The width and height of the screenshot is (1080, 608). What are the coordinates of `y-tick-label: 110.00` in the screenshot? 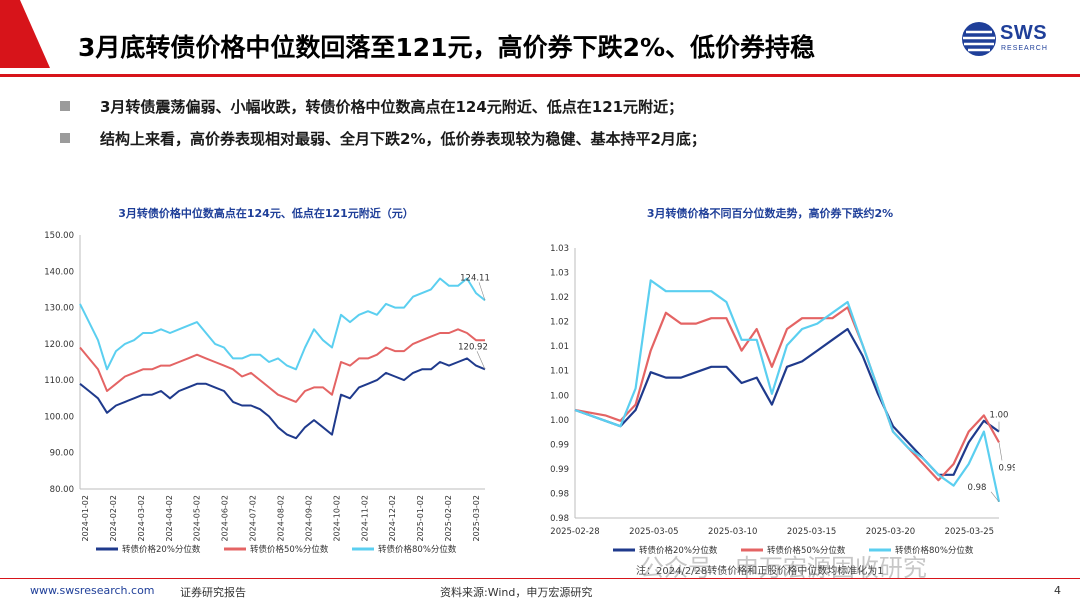 It's located at (59, 381).